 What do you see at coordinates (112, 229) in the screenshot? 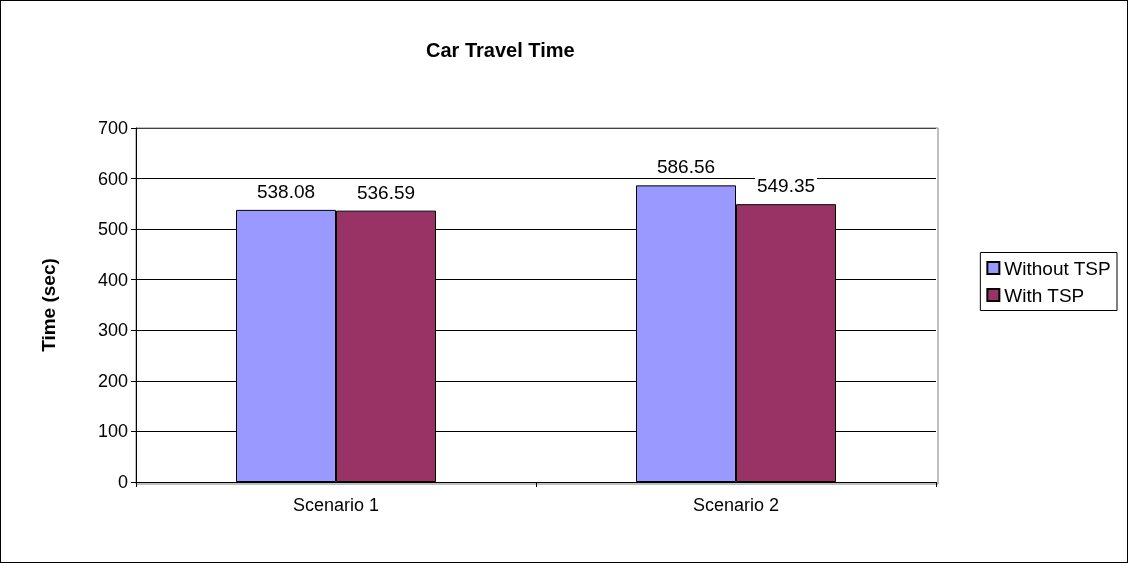
I see `y-tick-label: 500` at bounding box center [112, 229].